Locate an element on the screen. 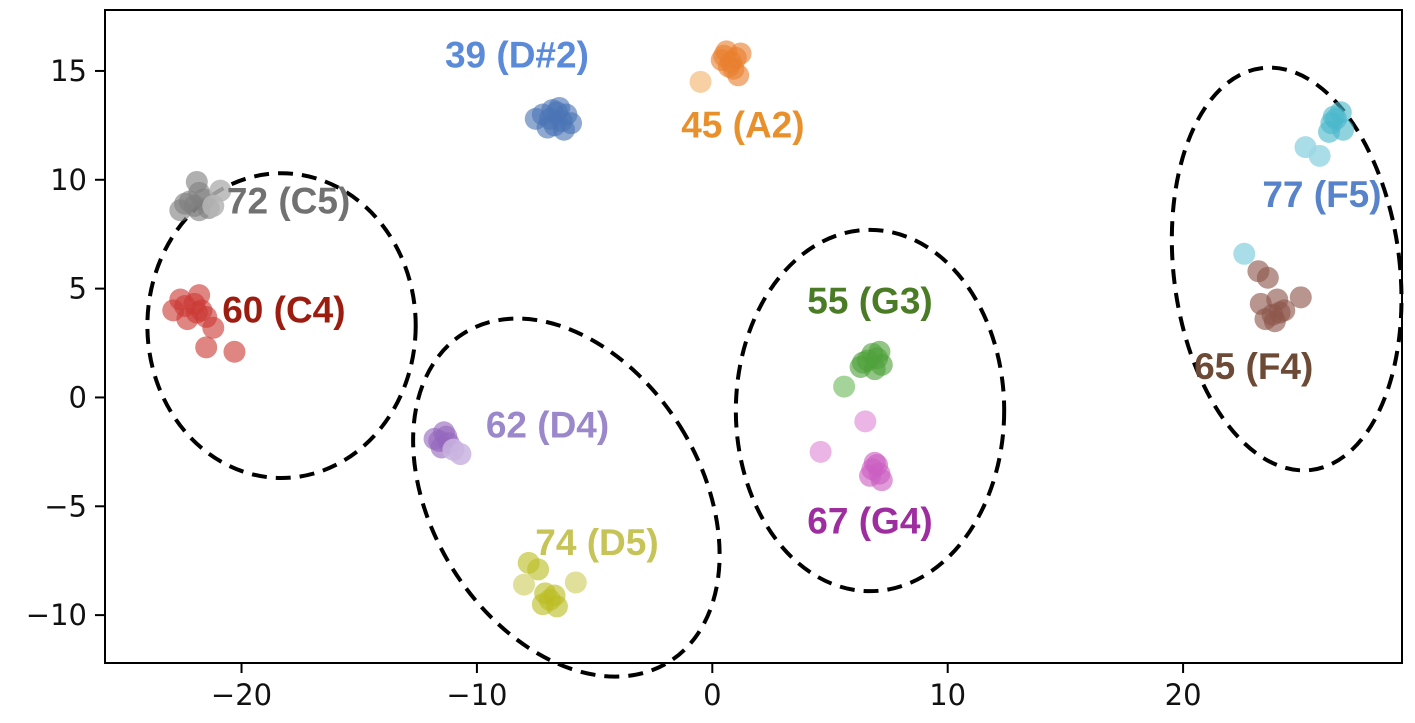 The height and width of the screenshot is (723, 1415). cluster-label-65: 65 (F4) is located at coordinates (1253, 366).